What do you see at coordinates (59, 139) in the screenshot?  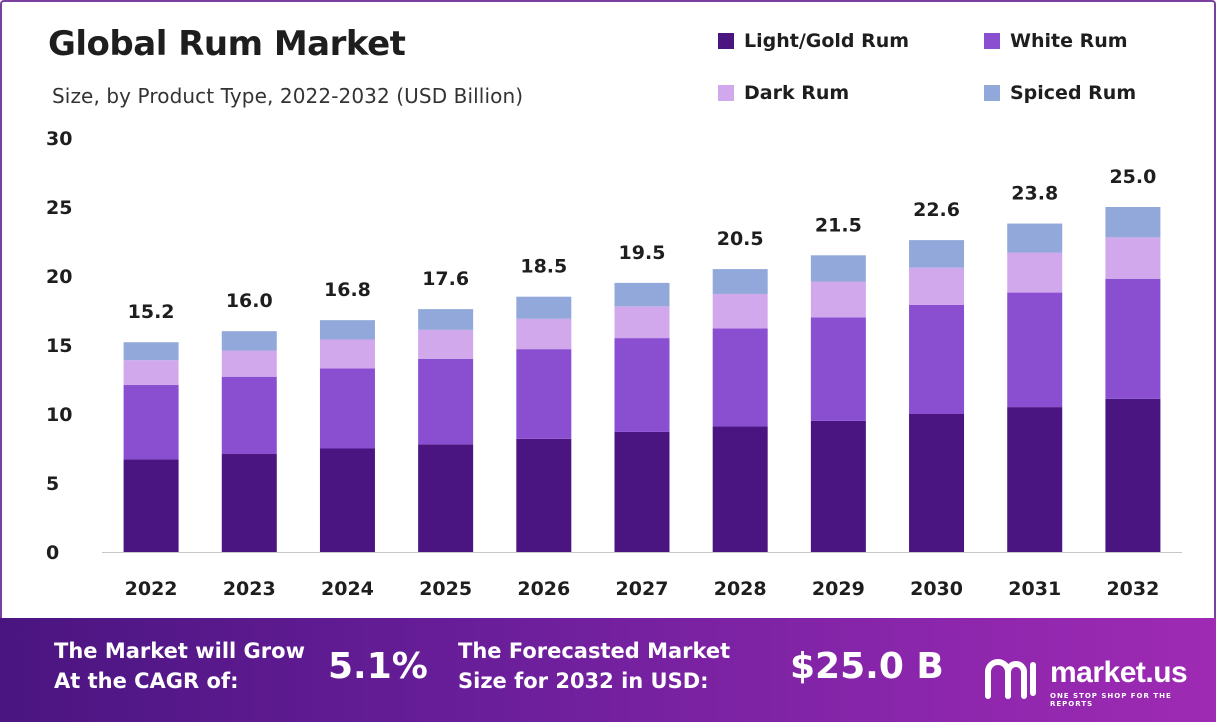 I see `y-tick-label: 30` at bounding box center [59, 139].